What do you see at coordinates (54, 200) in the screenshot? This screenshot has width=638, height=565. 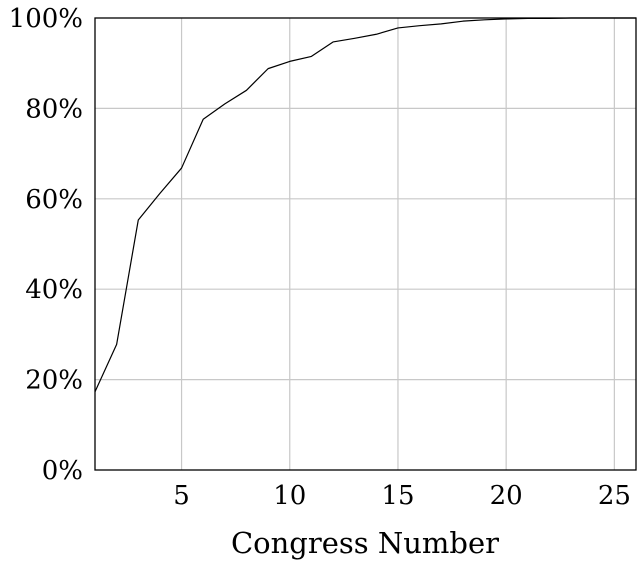 I see `y-tick-label: 60%` at bounding box center [54, 200].